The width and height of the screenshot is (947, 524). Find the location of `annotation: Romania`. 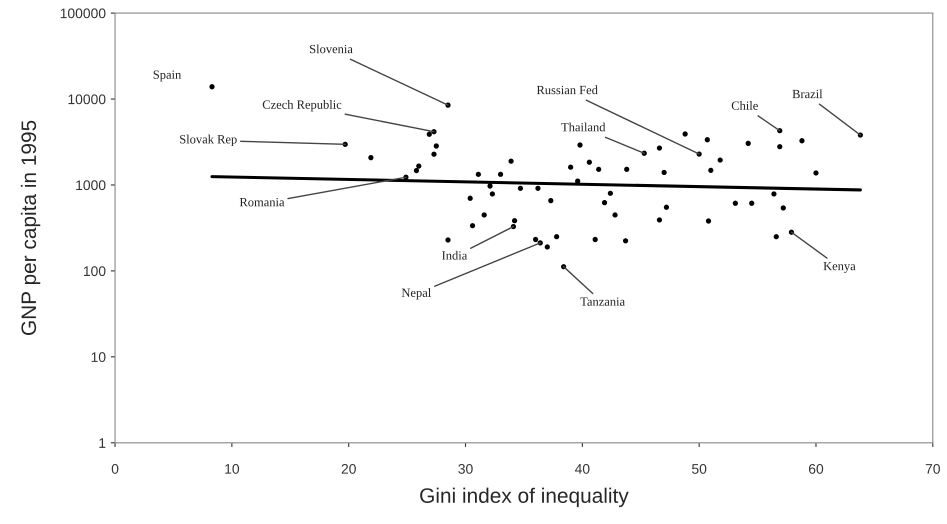

annotation: Romania is located at coordinates (262, 202).